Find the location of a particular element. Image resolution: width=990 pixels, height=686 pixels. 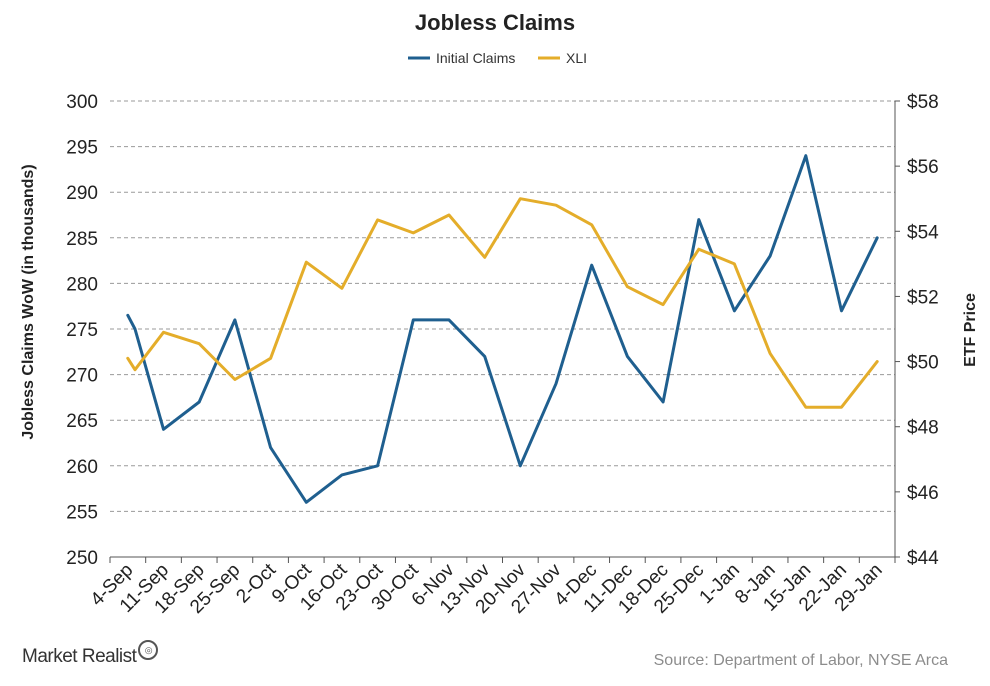

y-axis-left-ticks: 300 295 290 285 280 275 270 265 260 255 250 is located at coordinates (82, 330).